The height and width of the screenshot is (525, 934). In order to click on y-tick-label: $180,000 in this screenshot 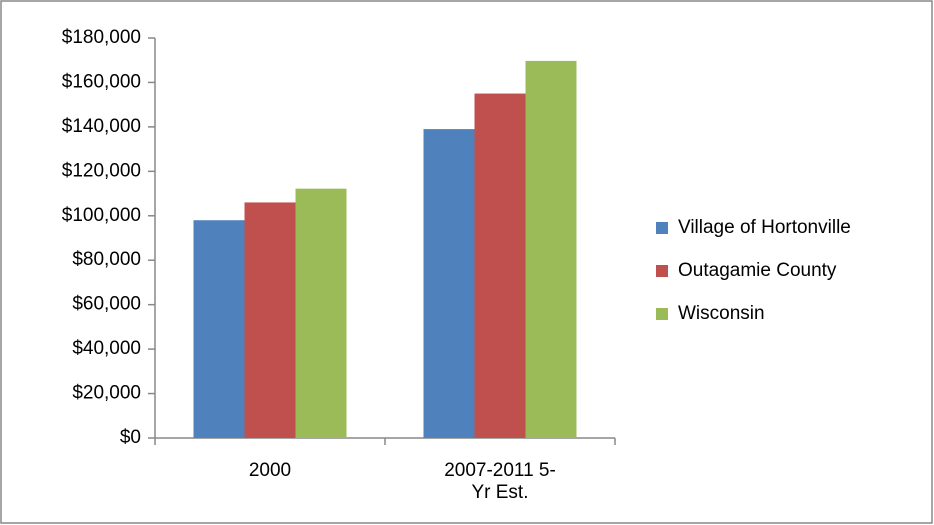, I will do `click(101, 37)`.